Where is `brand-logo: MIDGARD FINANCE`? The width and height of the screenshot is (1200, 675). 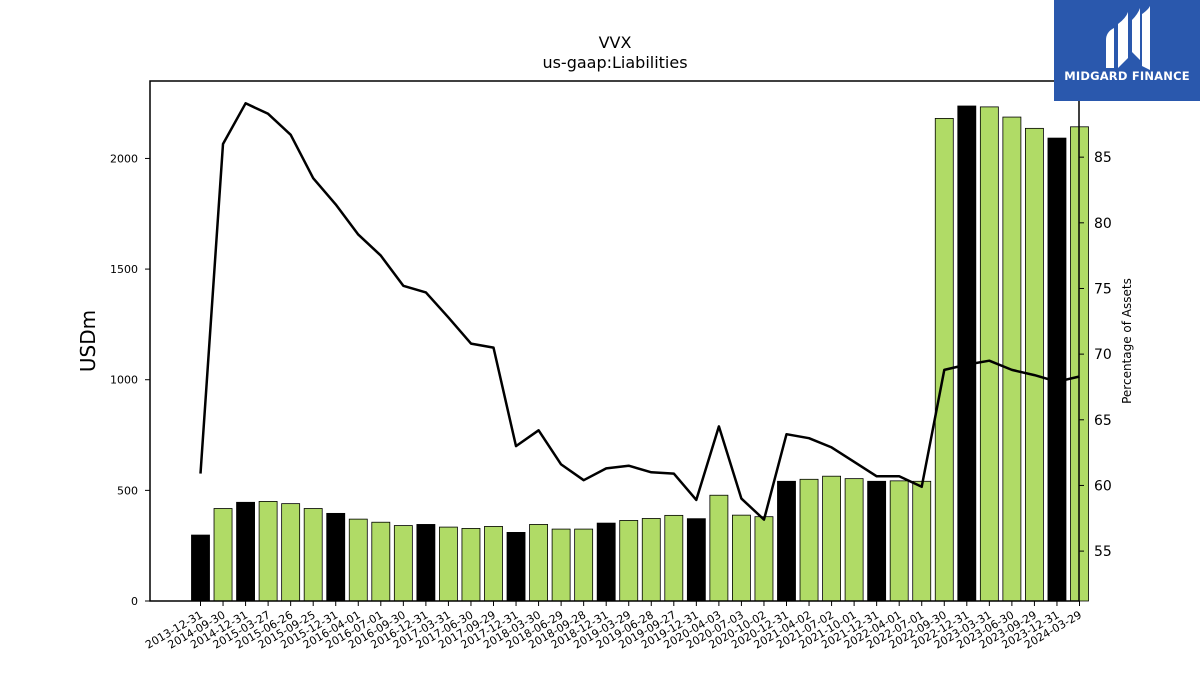 brand-logo: MIDGARD FINANCE is located at coordinates (1127, 50).